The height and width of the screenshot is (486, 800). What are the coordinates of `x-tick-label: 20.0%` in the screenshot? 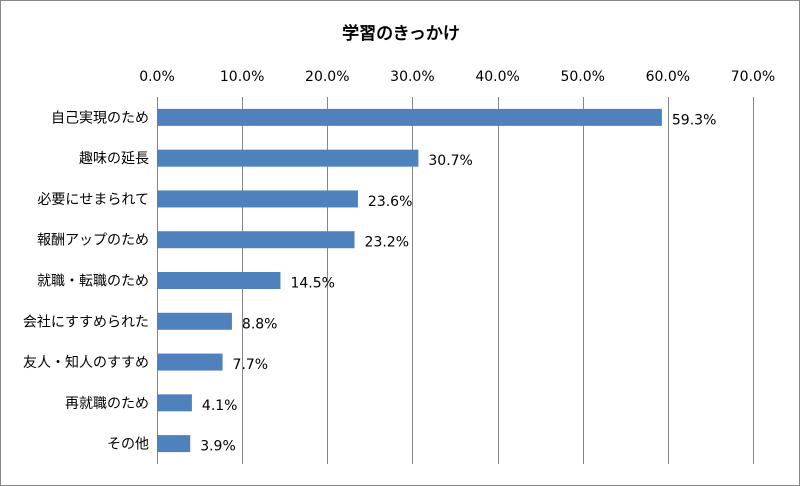 It's located at (327, 77).